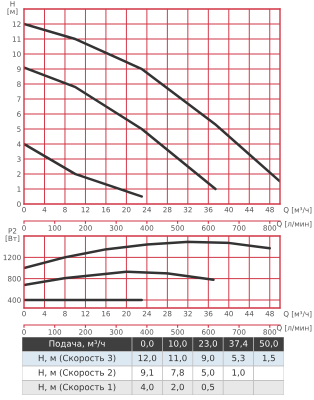 The width and height of the screenshot is (314, 400). What do you see at coordinates (238, 373) in the screenshot?
I see `data-label: 1,0` at bounding box center [238, 373].